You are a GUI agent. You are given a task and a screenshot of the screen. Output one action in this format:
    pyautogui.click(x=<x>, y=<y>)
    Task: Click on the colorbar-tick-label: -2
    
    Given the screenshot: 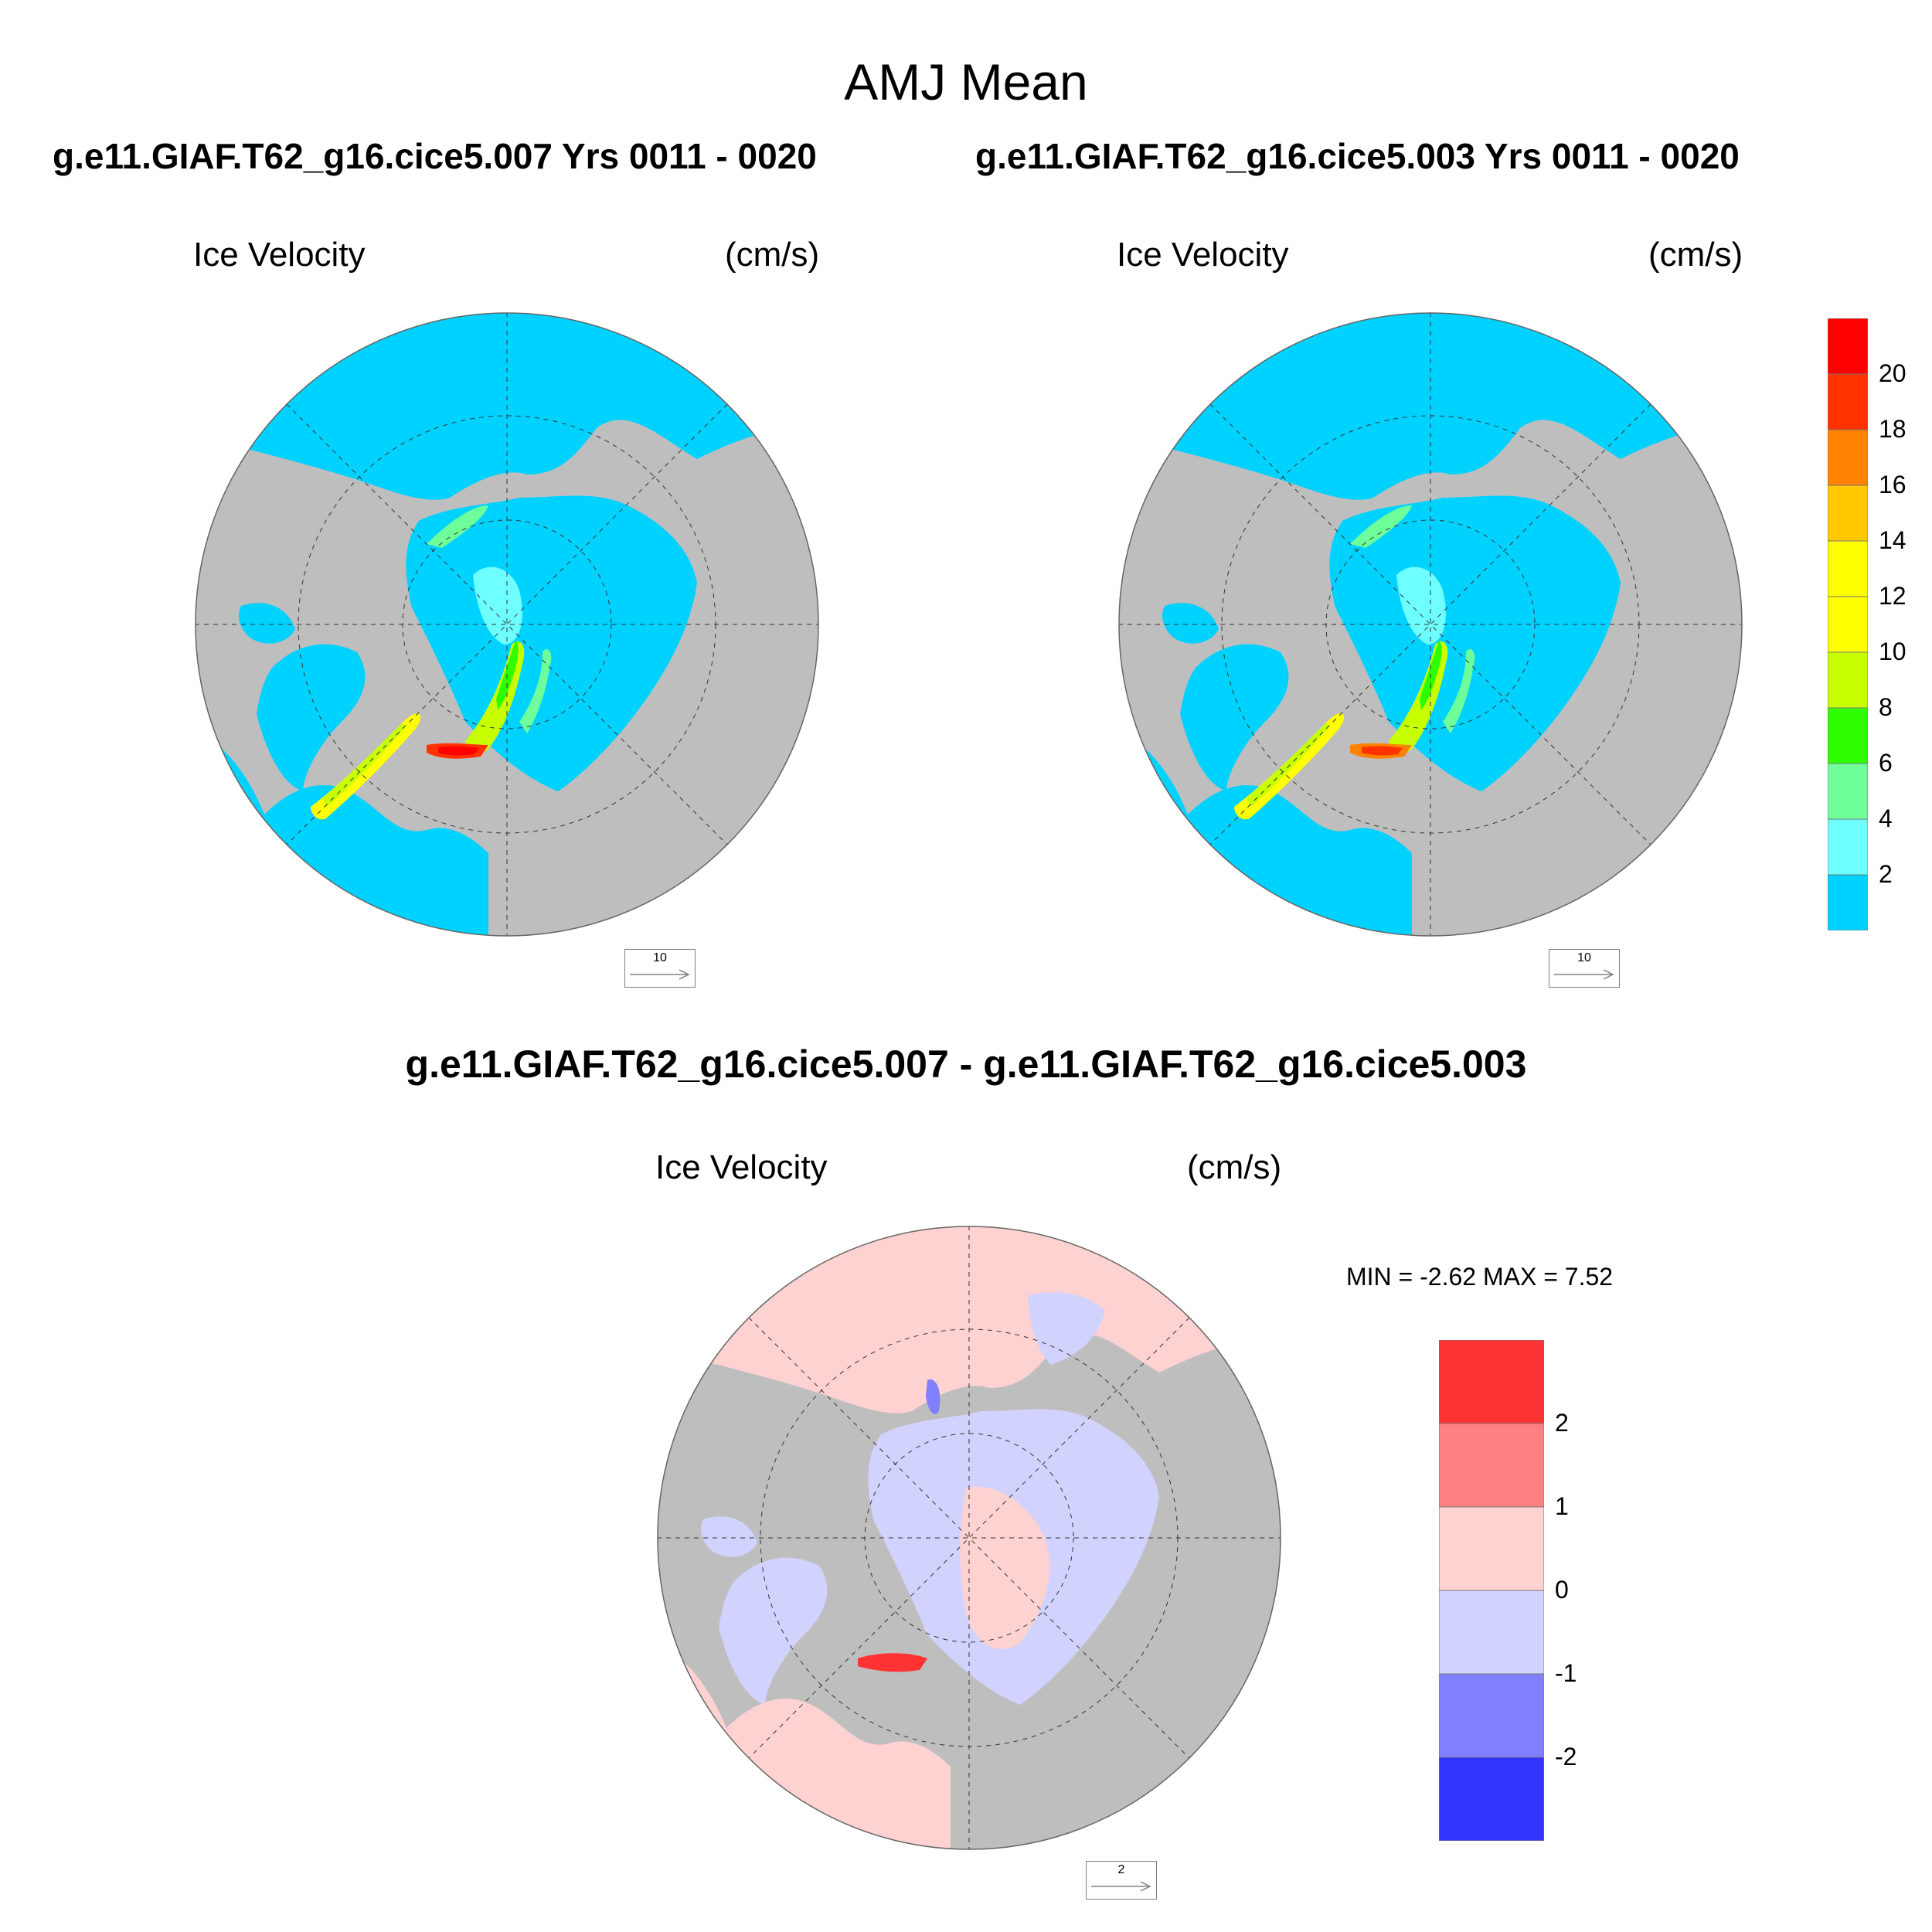 What is the action you would take?
    pyautogui.click(x=1566, y=1756)
    